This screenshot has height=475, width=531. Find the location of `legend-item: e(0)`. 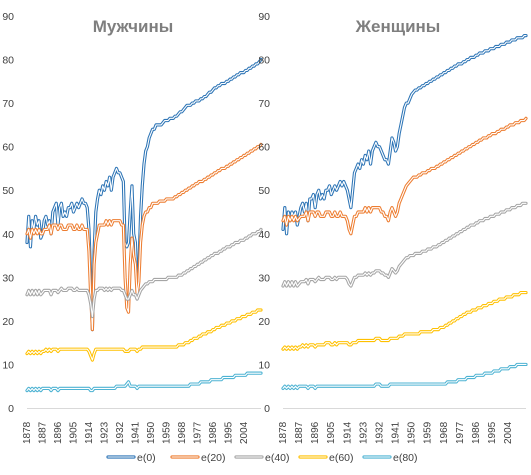

legend-item: e(0) is located at coordinates (131, 458).